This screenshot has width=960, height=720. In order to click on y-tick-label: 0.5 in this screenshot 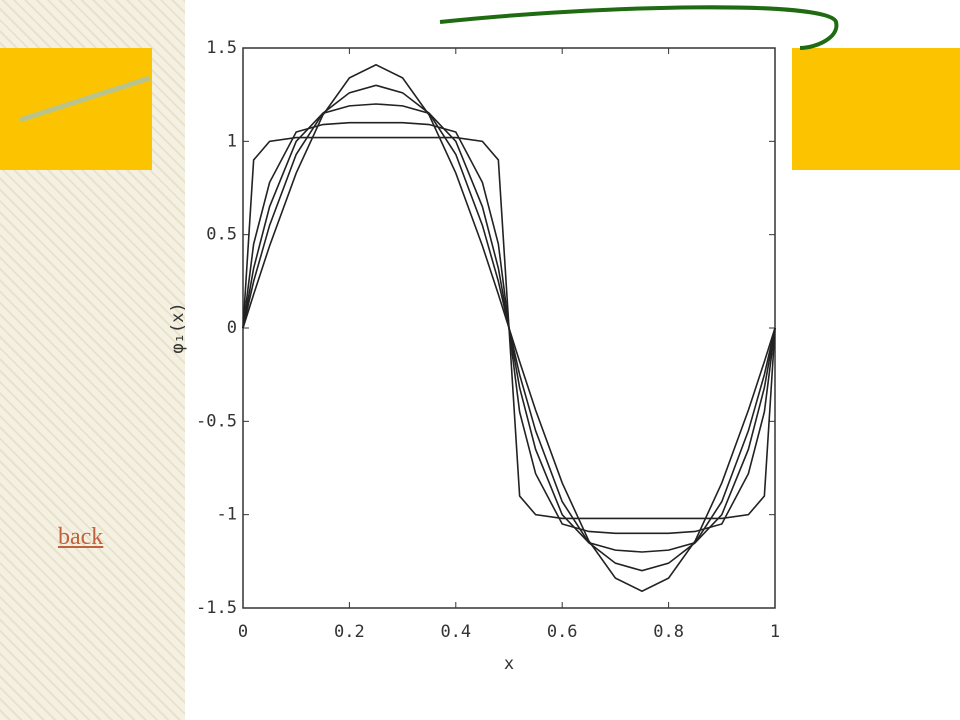, I will do `click(221, 235)`.